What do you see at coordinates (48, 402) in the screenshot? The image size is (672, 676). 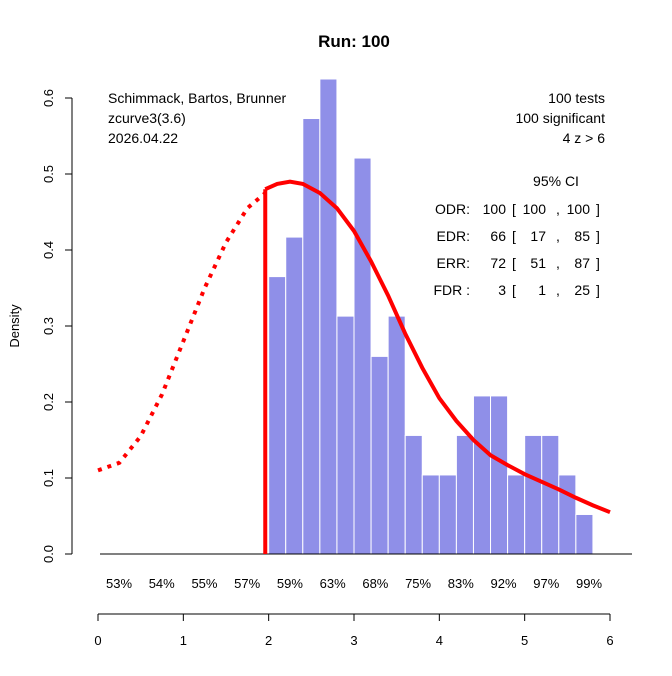 I see `y-tick-label: 0.2` at bounding box center [48, 402].